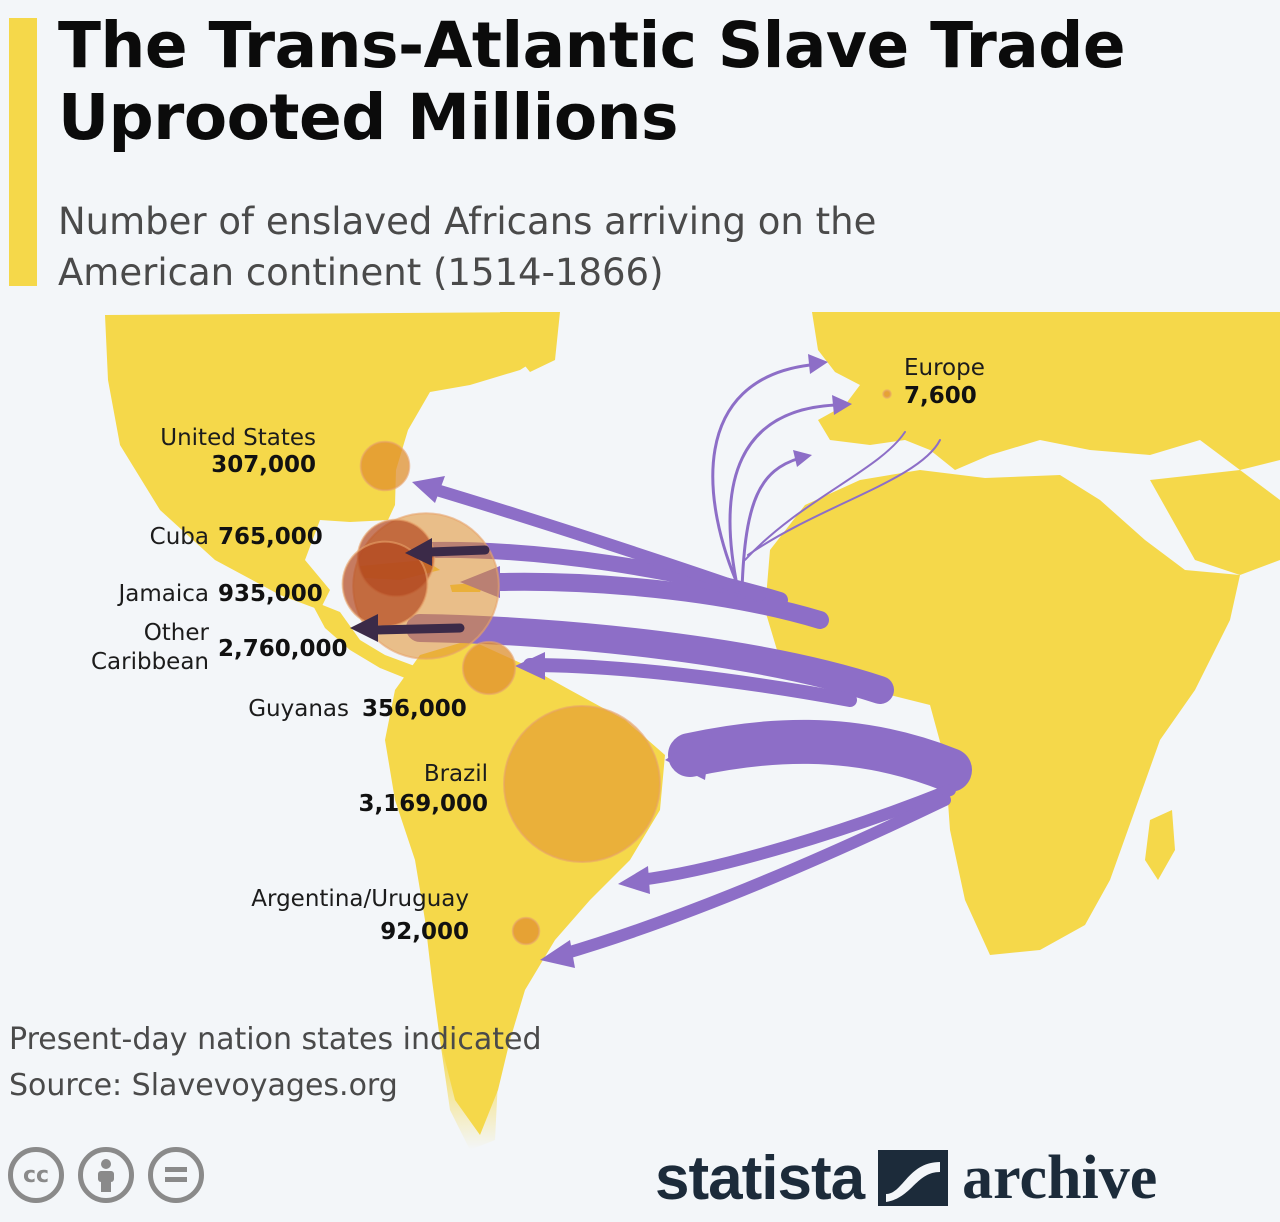 The height and width of the screenshot is (1222, 1280). I want to click on africa-landmass, so click(1002, 712).